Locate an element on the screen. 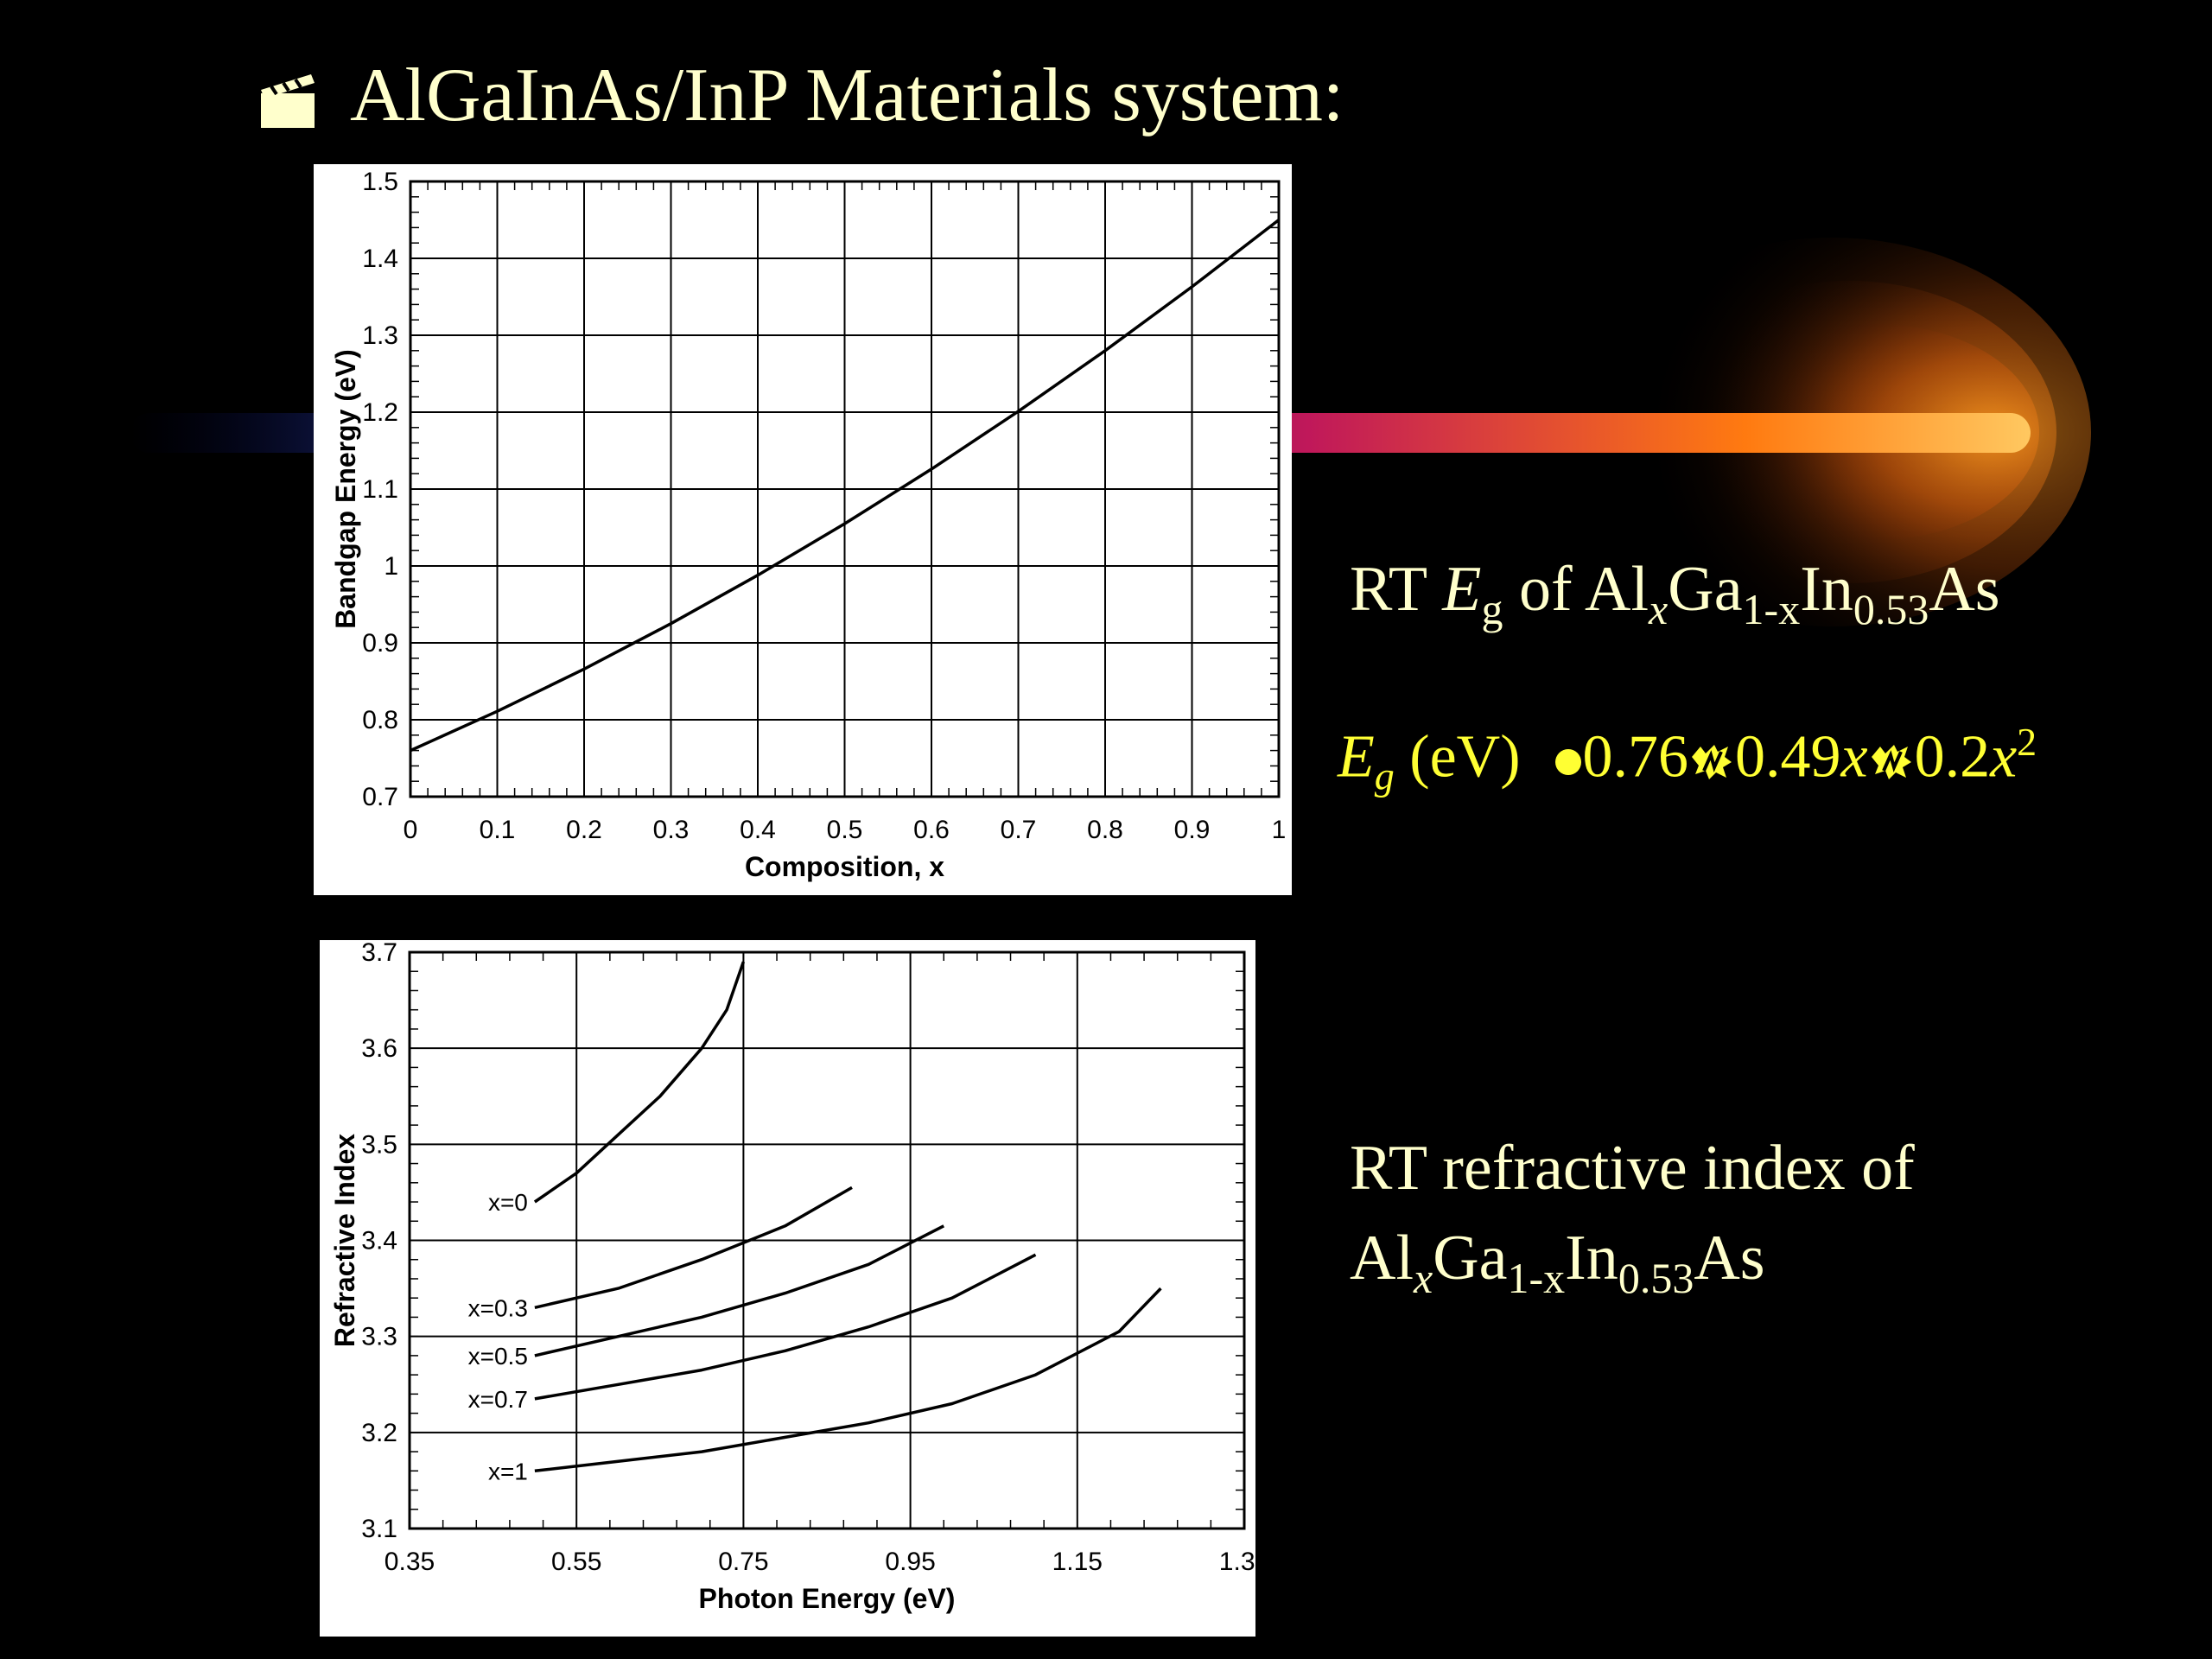 Image resolution: width=2212 pixels, height=1659 pixels. y-tick-label: 1.2 is located at coordinates (380, 412).